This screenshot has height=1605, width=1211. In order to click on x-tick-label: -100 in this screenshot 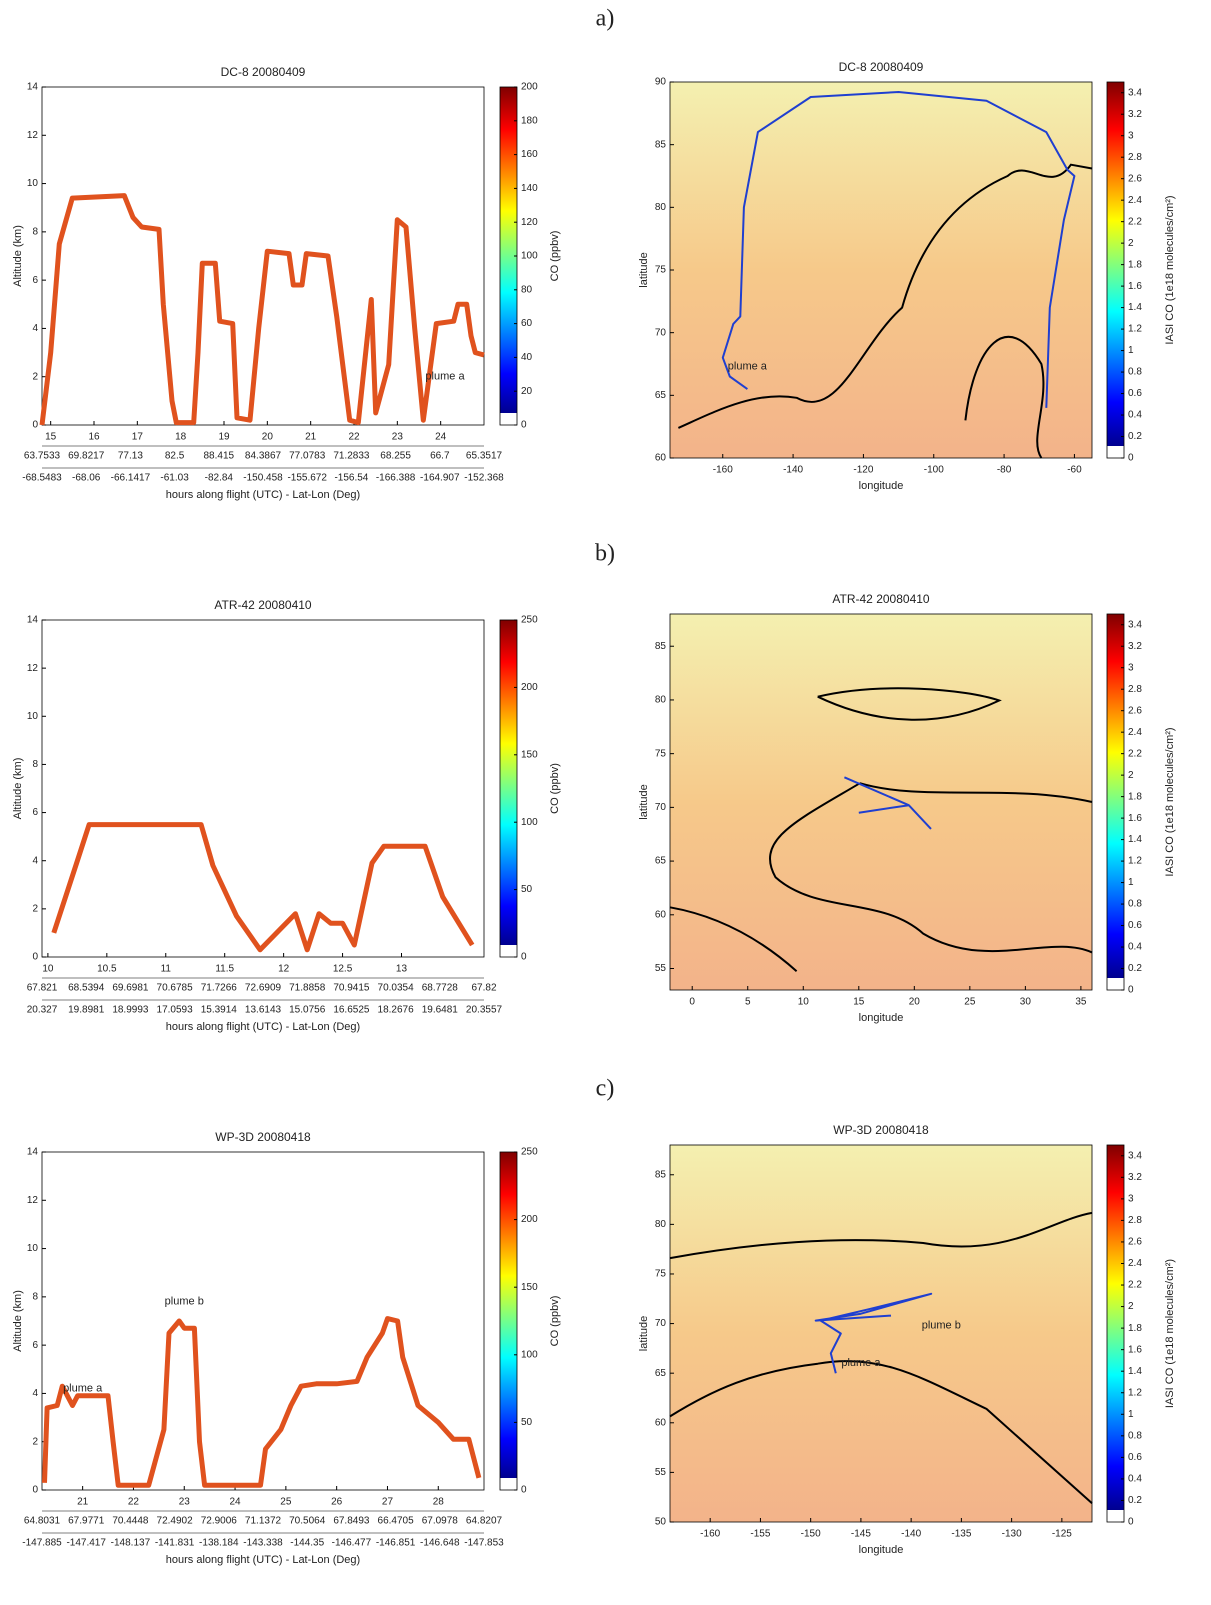, I will do `click(934, 470)`.